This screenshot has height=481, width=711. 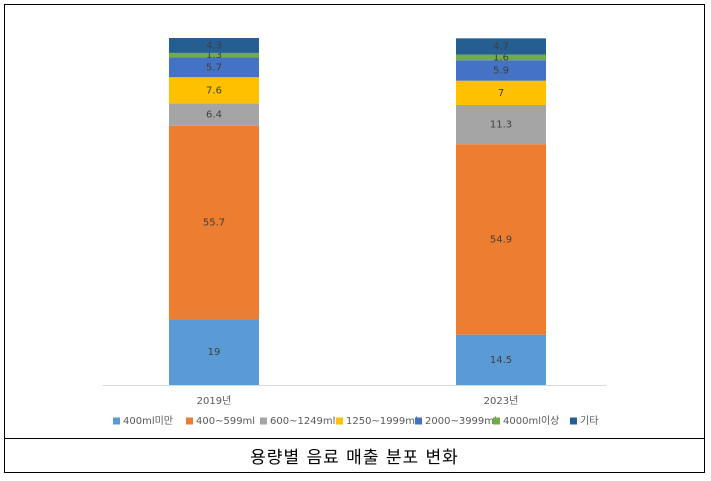 I want to click on data-label-0-6: 4.3, so click(x=214, y=45).